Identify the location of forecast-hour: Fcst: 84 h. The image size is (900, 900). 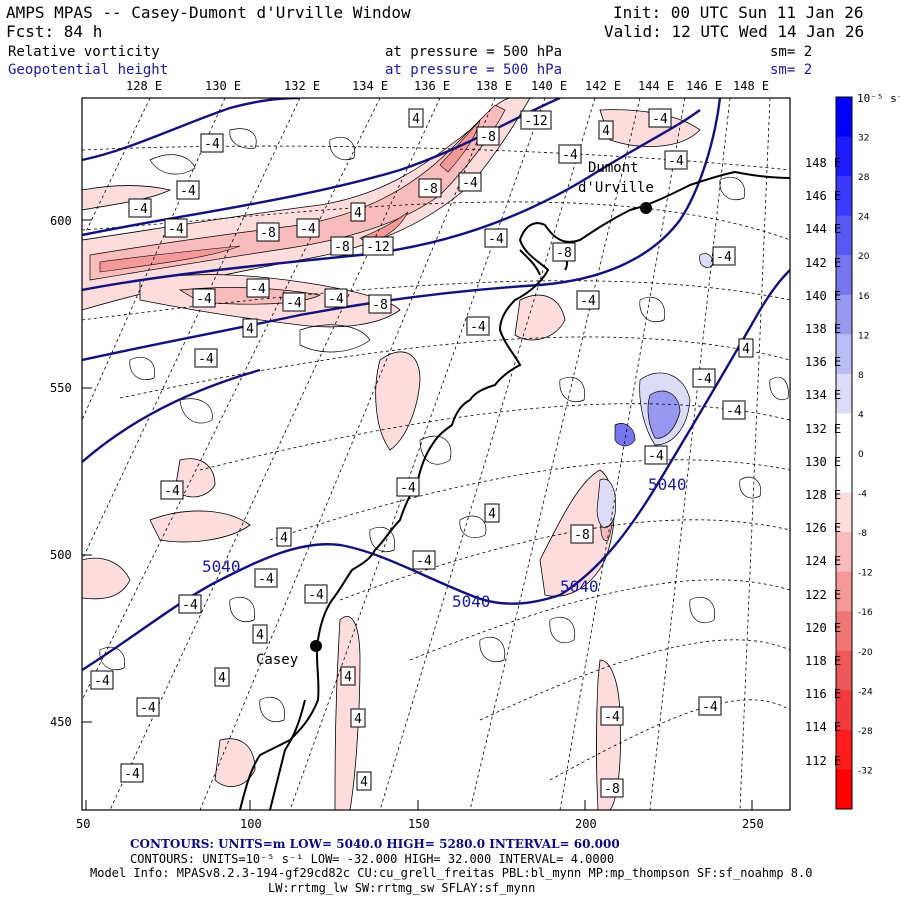
(54, 31).